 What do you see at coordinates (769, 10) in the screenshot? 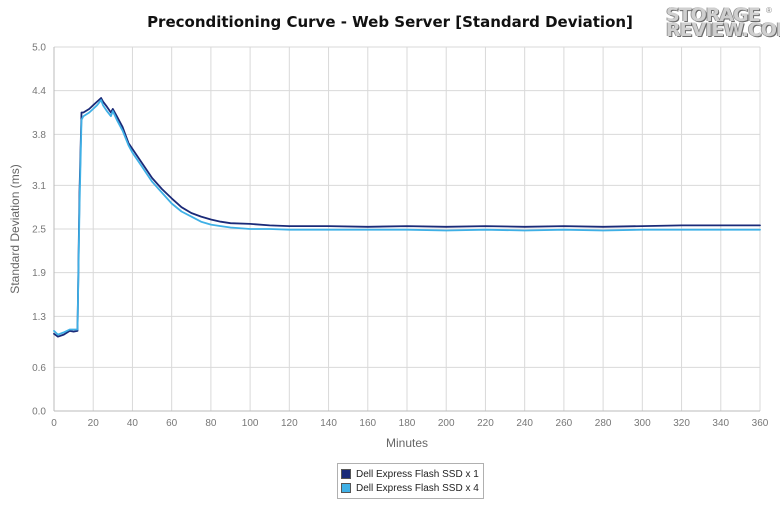
I see `logo-registered-mark: ®` at bounding box center [769, 10].